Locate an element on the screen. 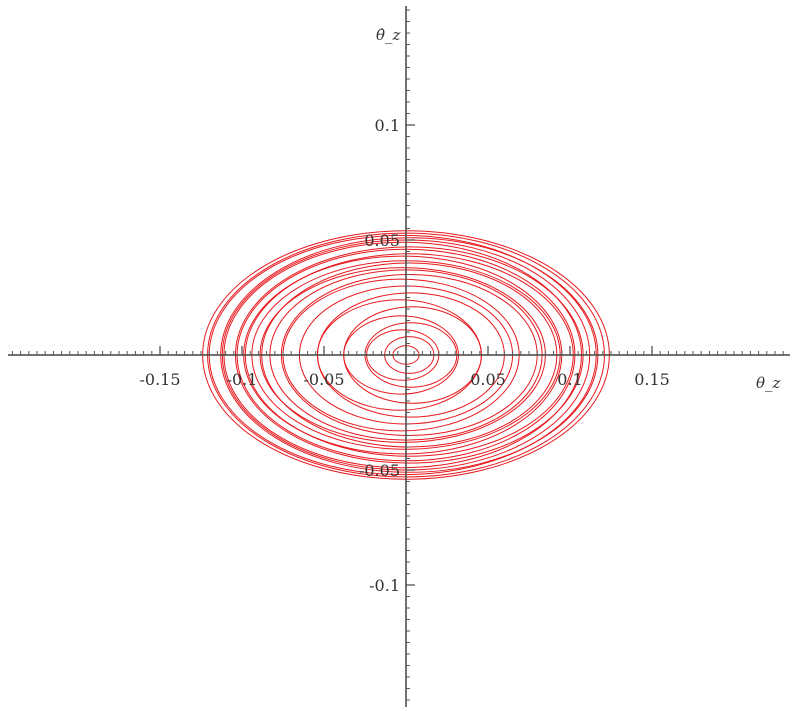 The image size is (794, 711). x-tick-label: 0.1 is located at coordinates (569, 379).